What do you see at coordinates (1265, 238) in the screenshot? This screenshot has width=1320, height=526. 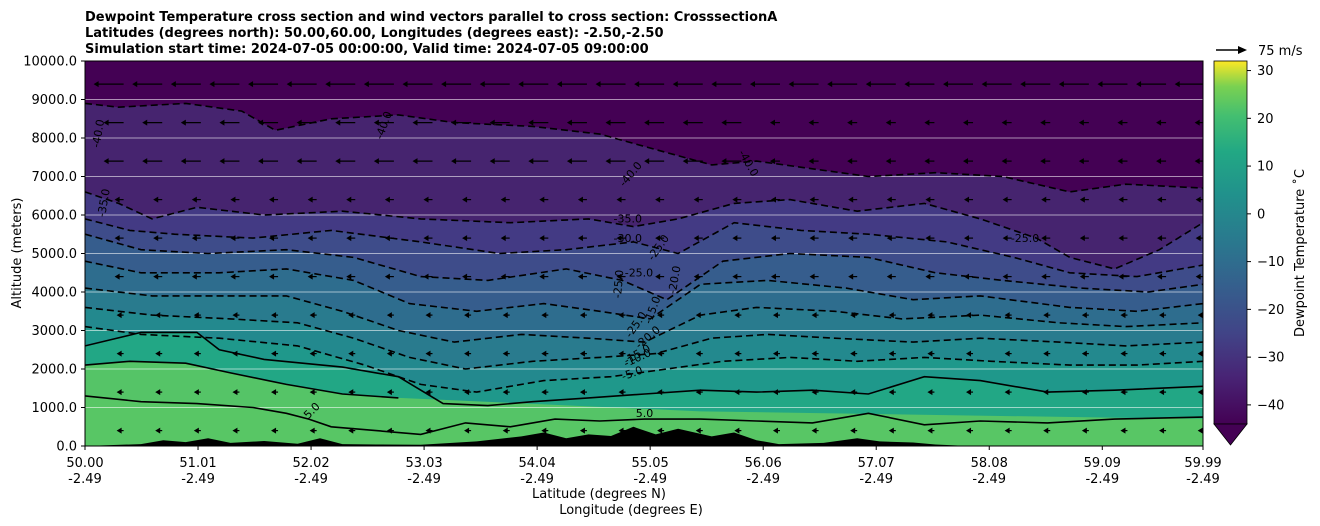 I see `colorbar-ticks: 30 20 10 0 −10 −20 −30 −40` at bounding box center [1265, 238].